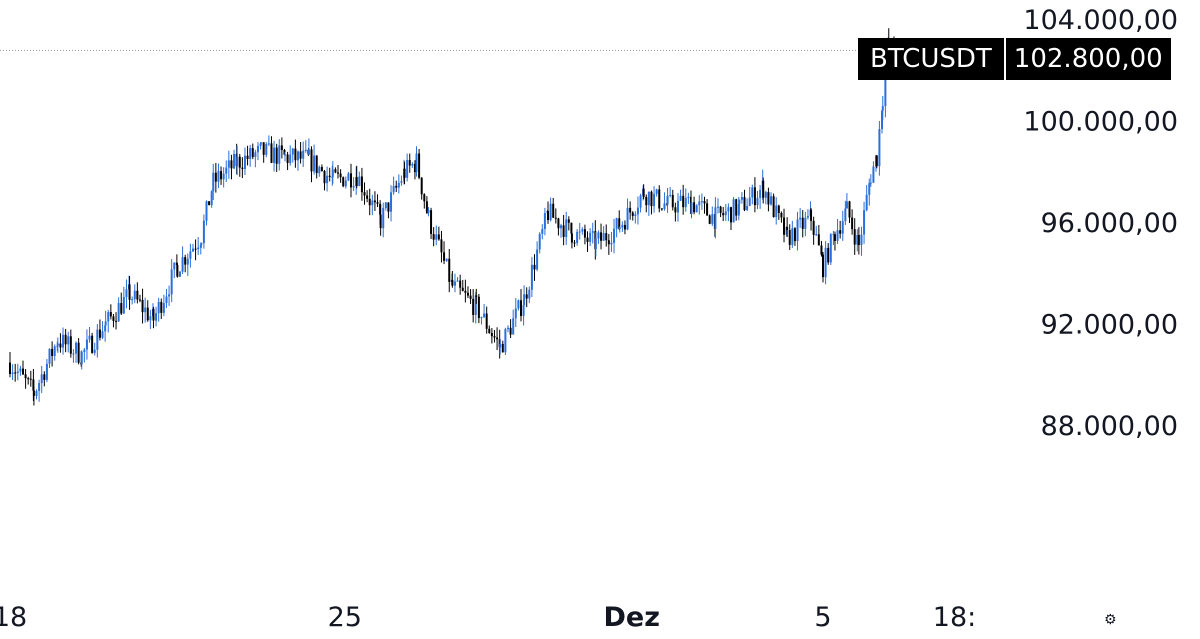 This screenshot has width=1200, height=639. What do you see at coordinates (1110, 620) in the screenshot?
I see `settings-gear-icon: ⚙` at bounding box center [1110, 620].